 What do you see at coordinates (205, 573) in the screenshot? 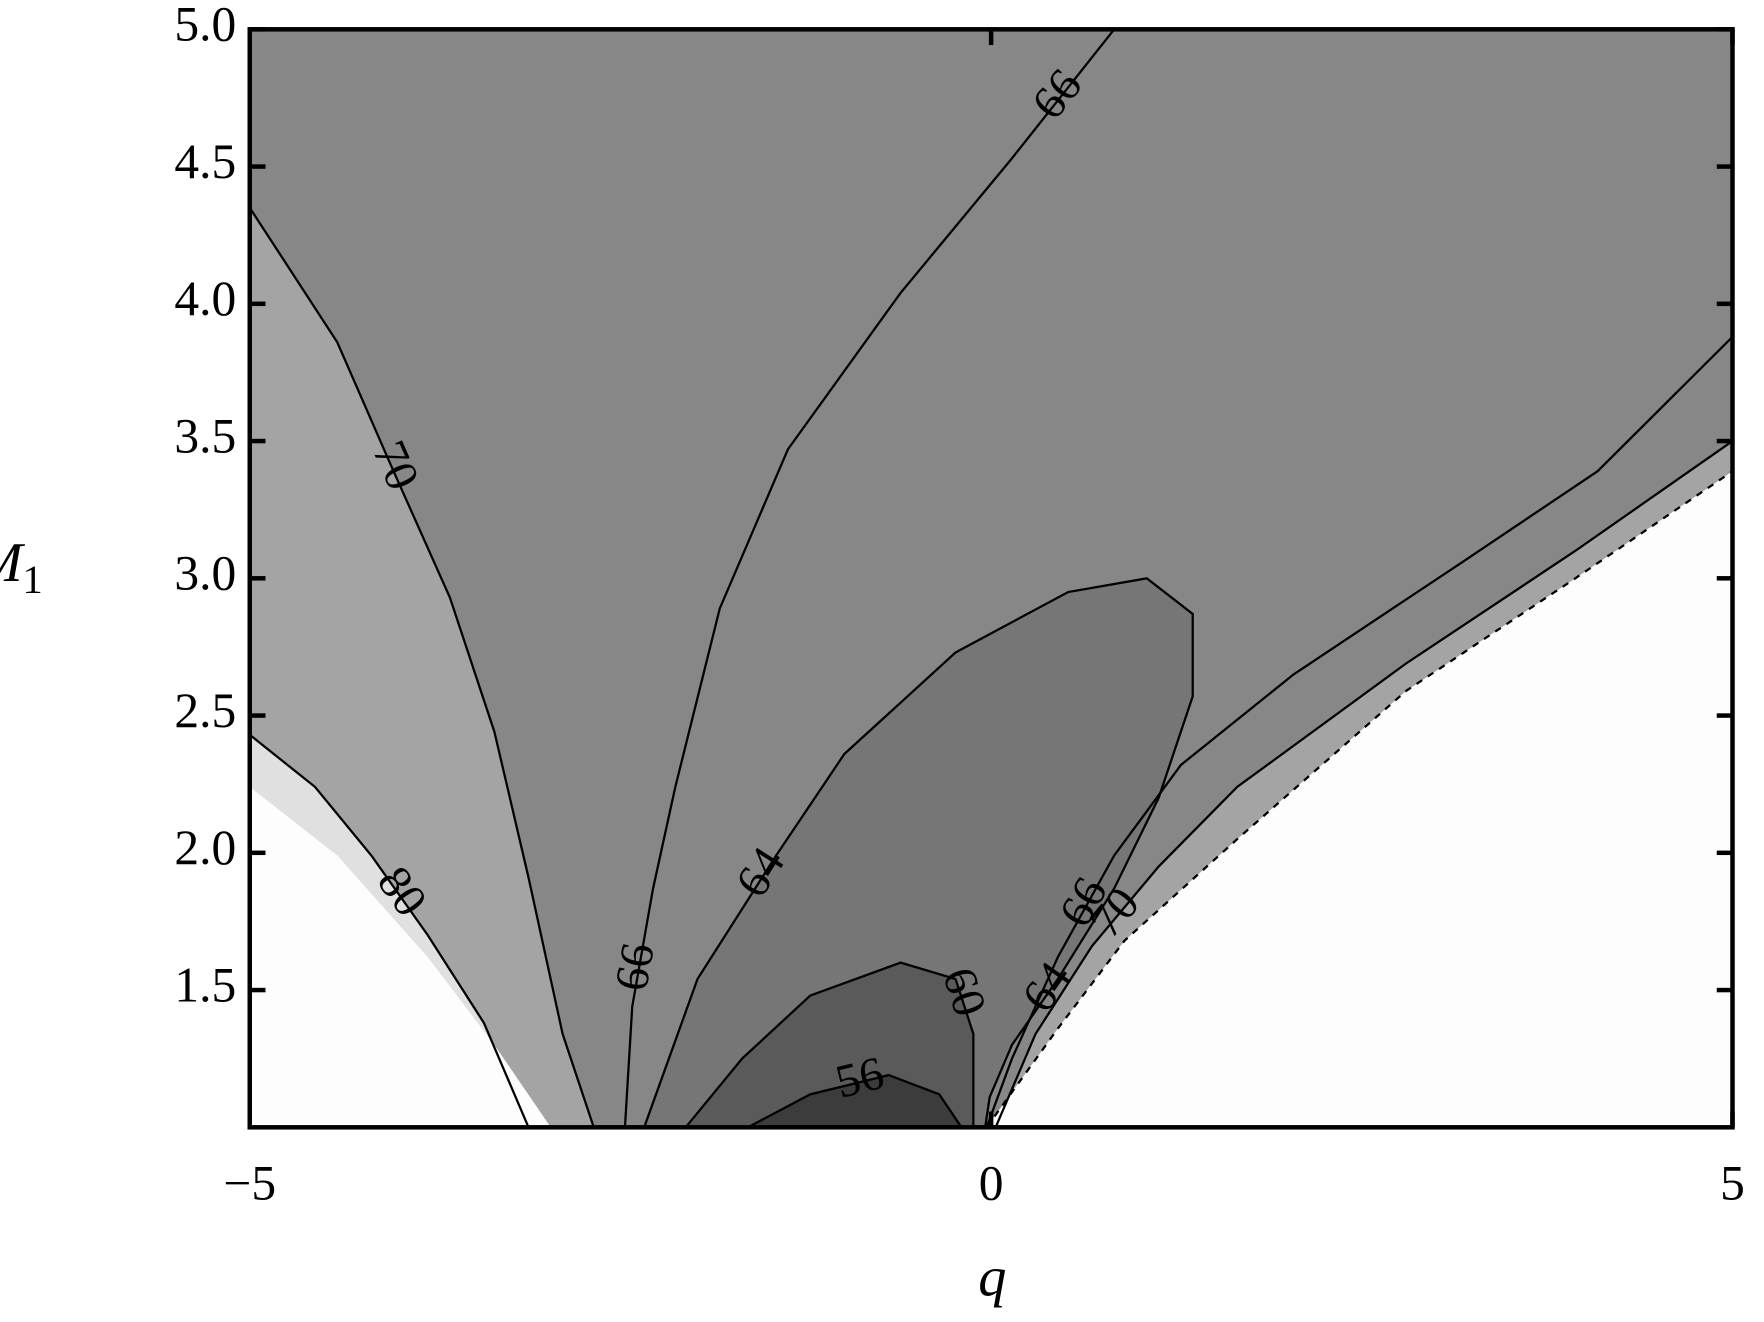
I see `y-tick-label: 3.0` at bounding box center [205, 573].